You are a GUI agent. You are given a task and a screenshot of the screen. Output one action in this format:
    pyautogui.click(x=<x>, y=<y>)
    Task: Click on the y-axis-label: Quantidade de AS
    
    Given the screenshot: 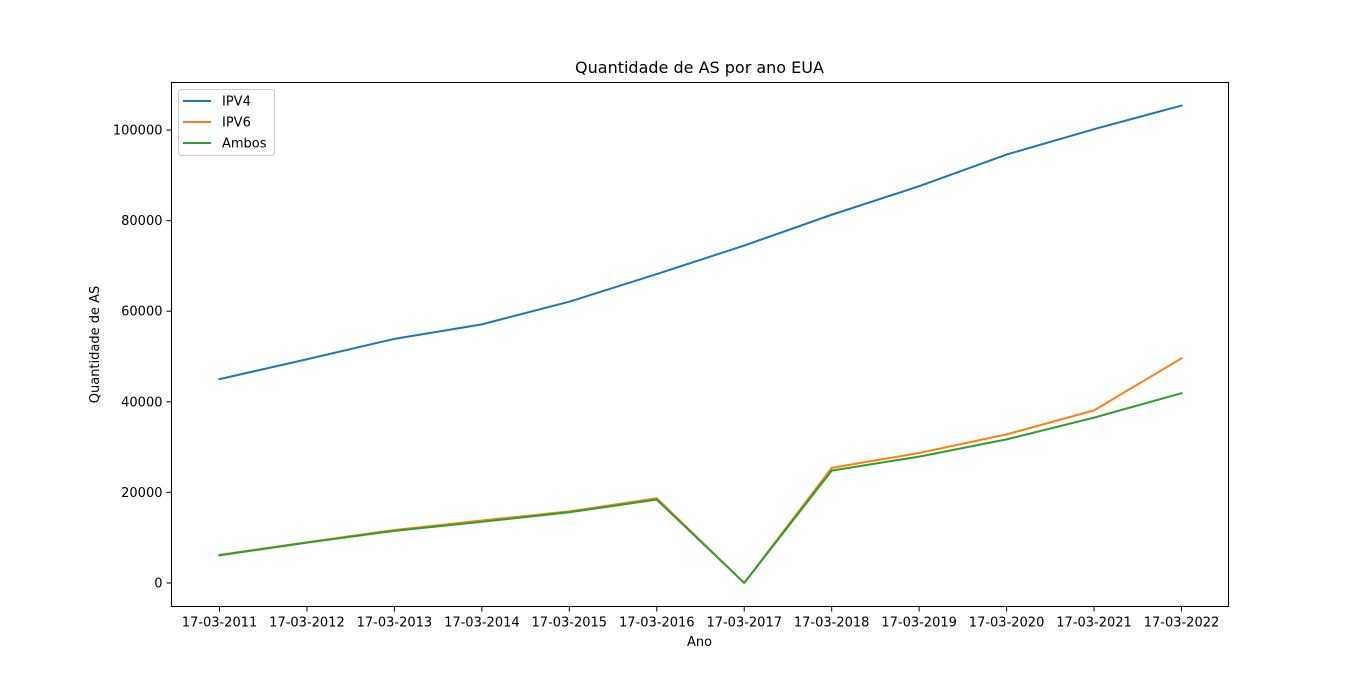 What is the action you would take?
    pyautogui.click(x=95, y=345)
    